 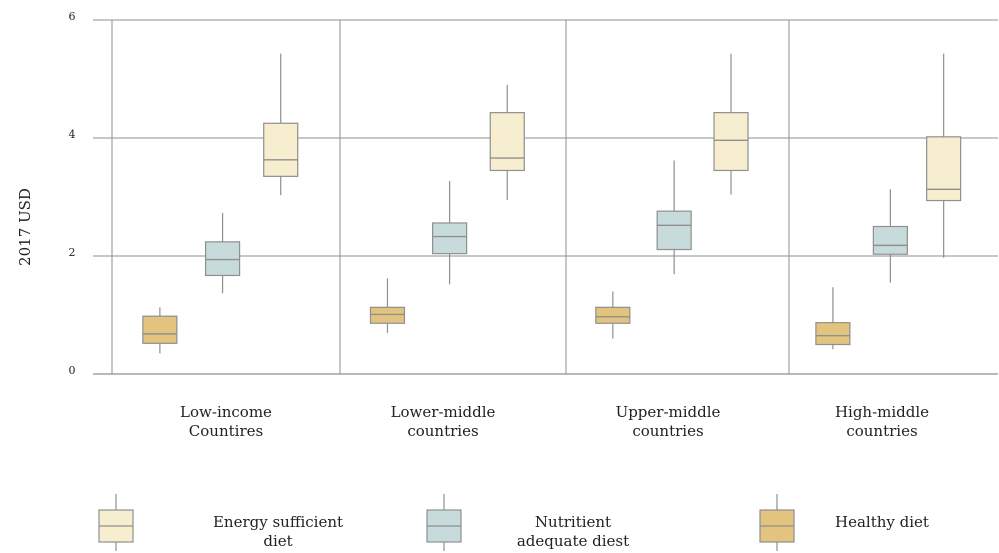 I want to click on y-tick-label: 4, so click(x=72, y=134).